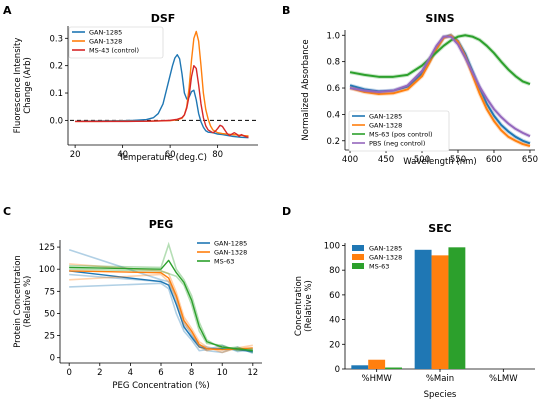 The height and width of the screenshot is (403, 554). I want to click on y-tick-label: 0.8, so click(333, 63).